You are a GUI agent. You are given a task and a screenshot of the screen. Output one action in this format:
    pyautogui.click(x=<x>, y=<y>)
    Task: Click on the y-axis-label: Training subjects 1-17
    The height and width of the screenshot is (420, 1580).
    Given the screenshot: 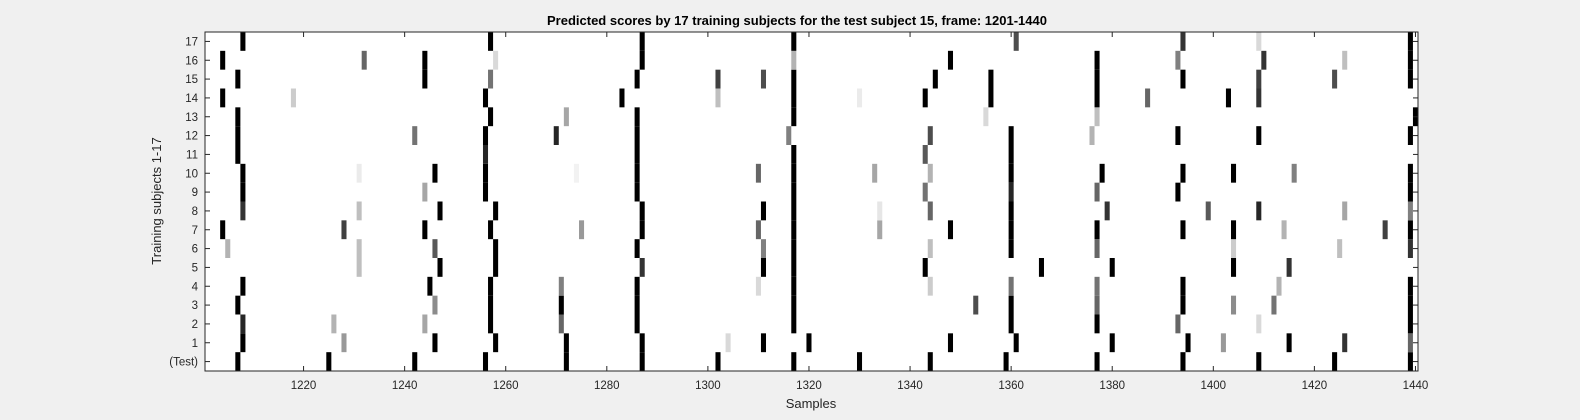 What is the action you would take?
    pyautogui.click(x=156, y=200)
    